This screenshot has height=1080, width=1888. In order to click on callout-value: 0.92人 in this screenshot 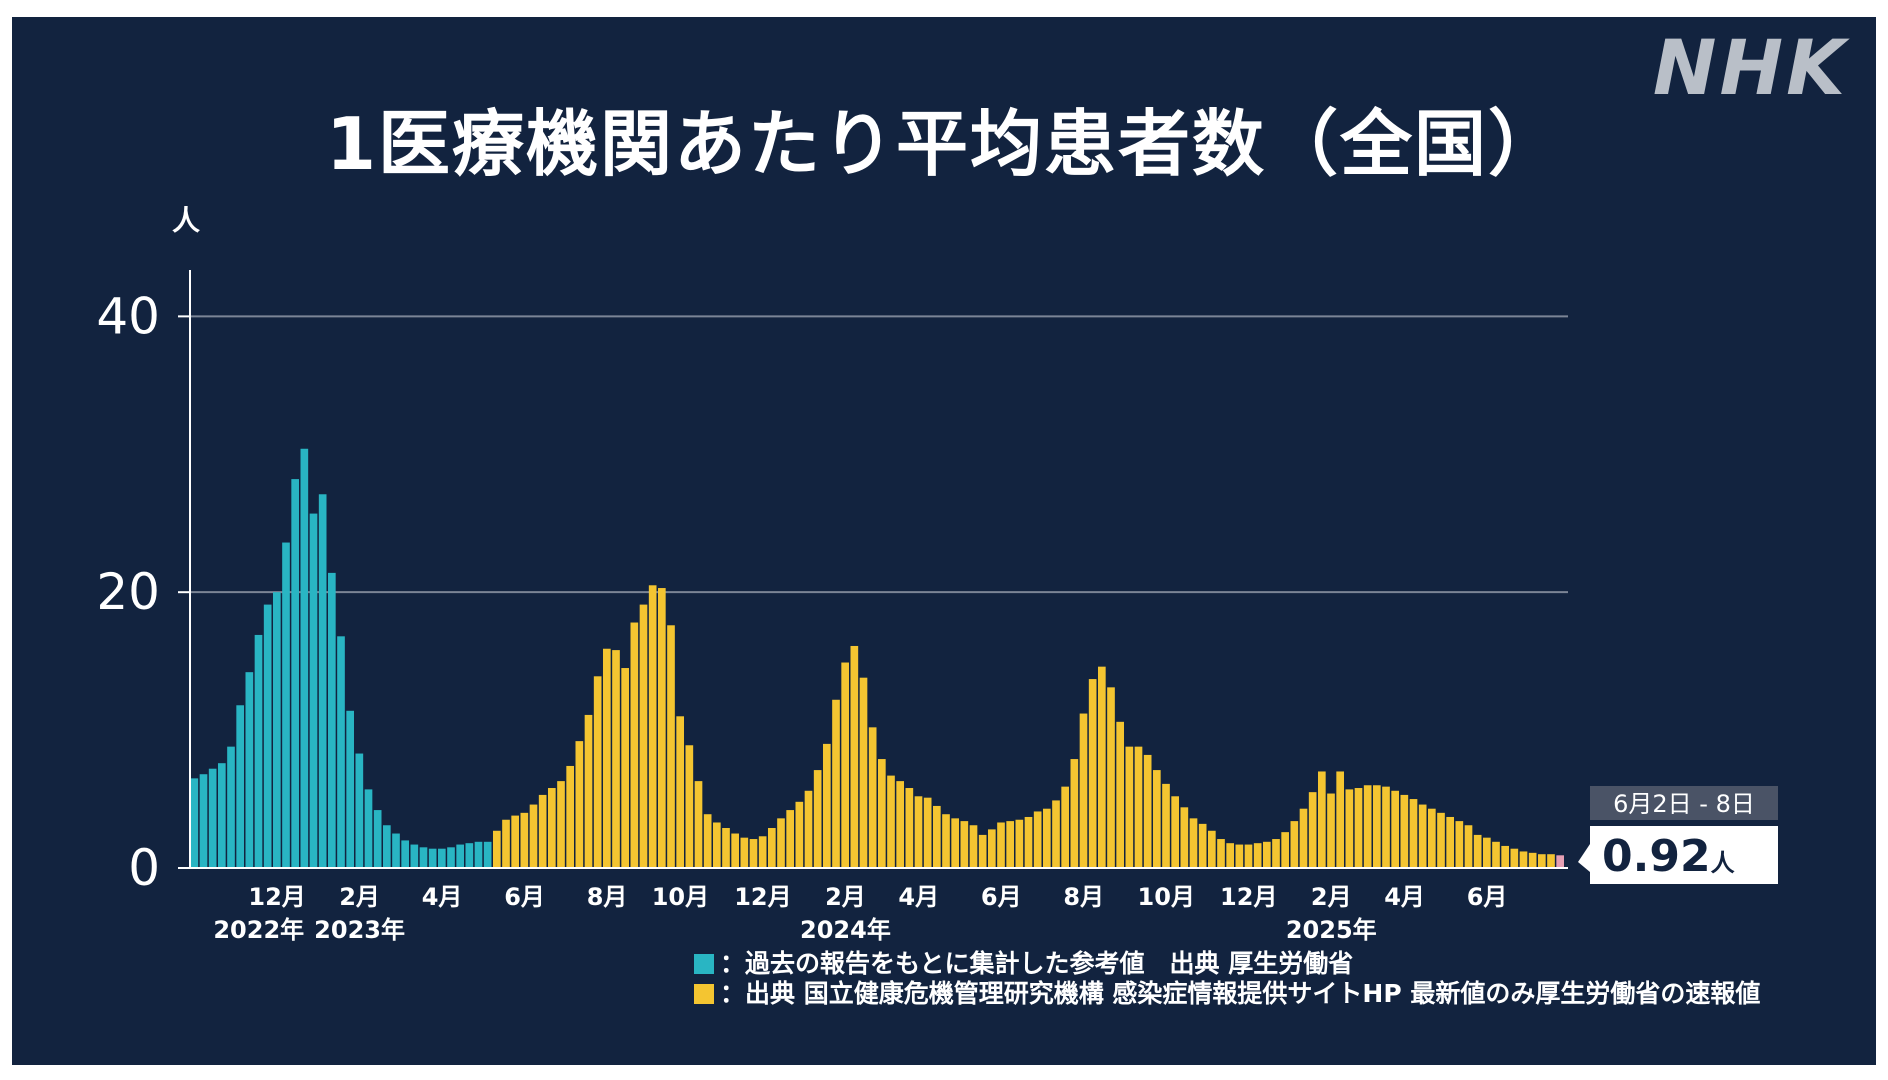, I will do `click(1668, 856)`.